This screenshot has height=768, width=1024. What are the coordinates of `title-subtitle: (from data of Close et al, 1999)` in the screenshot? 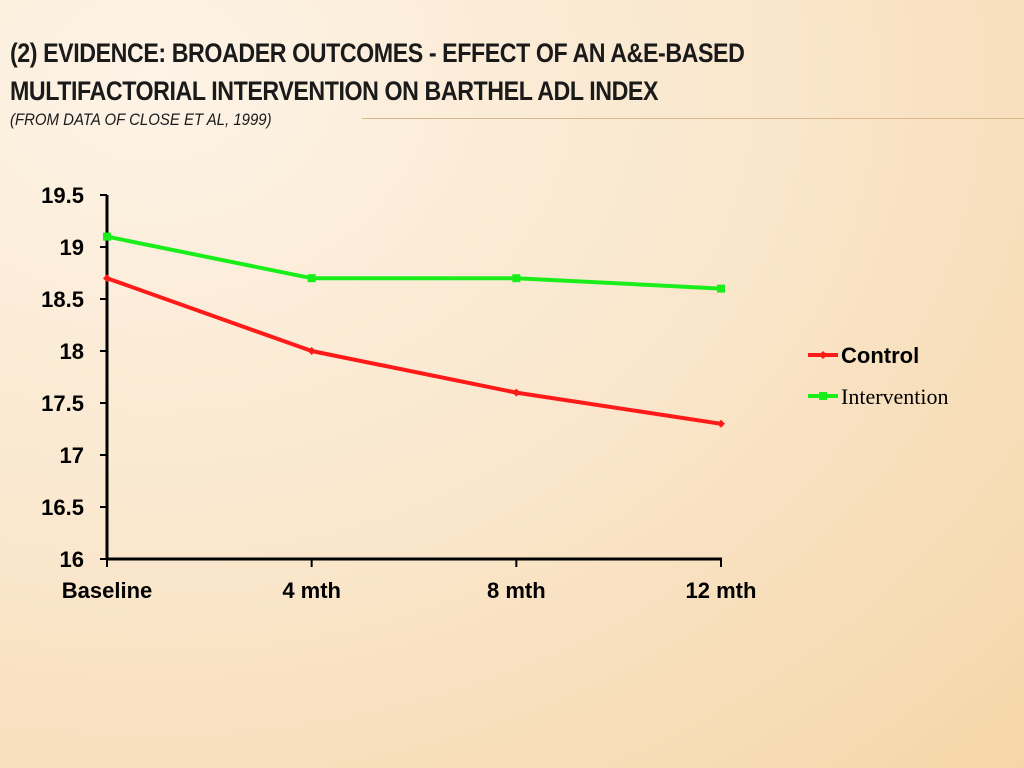 It's located at (141, 119).